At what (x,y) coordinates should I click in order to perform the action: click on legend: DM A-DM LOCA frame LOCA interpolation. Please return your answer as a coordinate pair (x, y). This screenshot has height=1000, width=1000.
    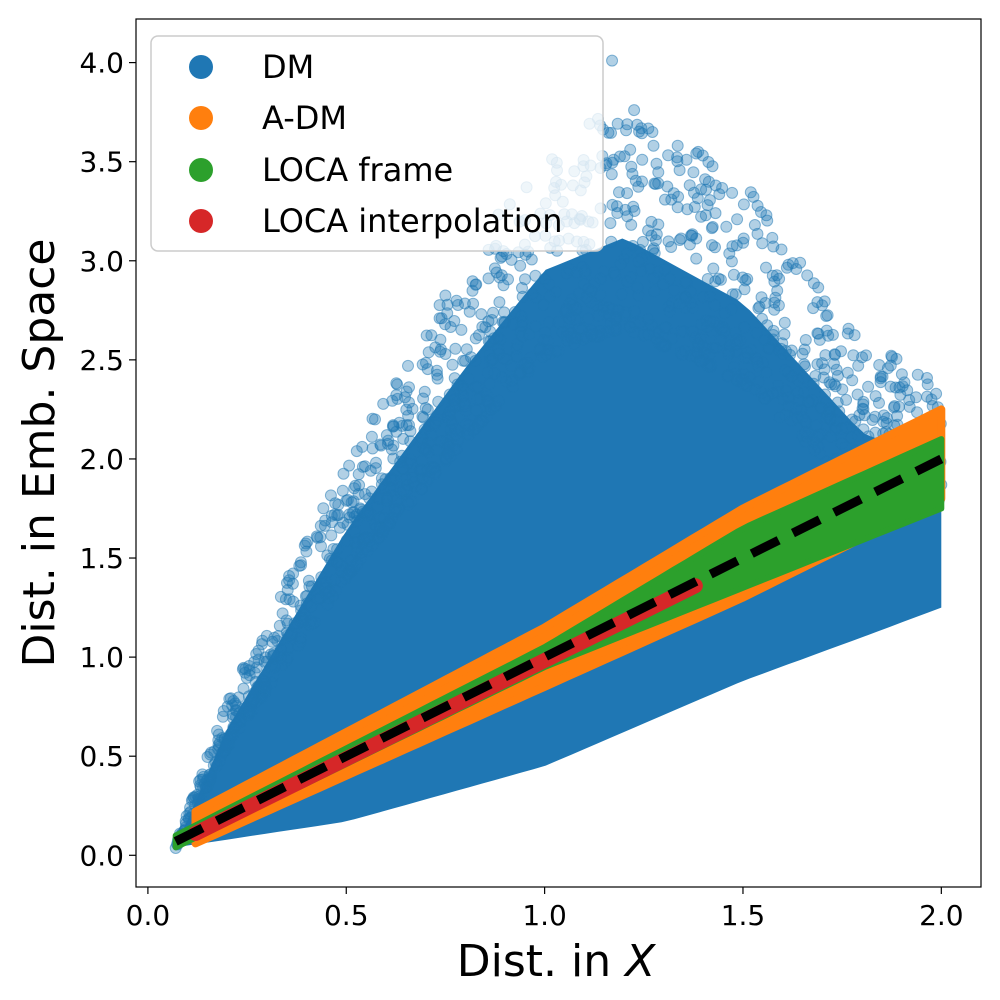
    Looking at the image, I should click on (377, 143).